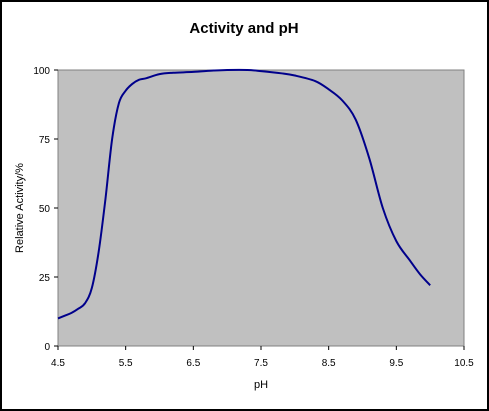 This screenshot has height=411, width=489. What do you see at coordinates (58, 363) in the screenshot?
I see `x-tick-label: 4.5` at bounding box center [58, 363].